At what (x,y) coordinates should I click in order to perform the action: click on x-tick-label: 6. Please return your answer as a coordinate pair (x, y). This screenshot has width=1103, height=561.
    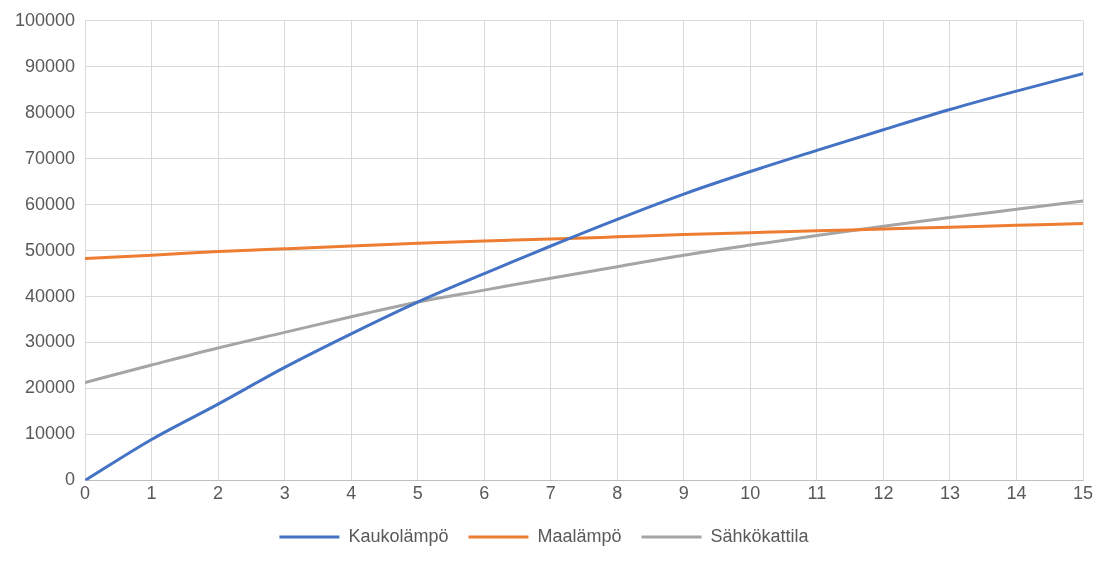
    Looking at the image, I should click on (484, 493).